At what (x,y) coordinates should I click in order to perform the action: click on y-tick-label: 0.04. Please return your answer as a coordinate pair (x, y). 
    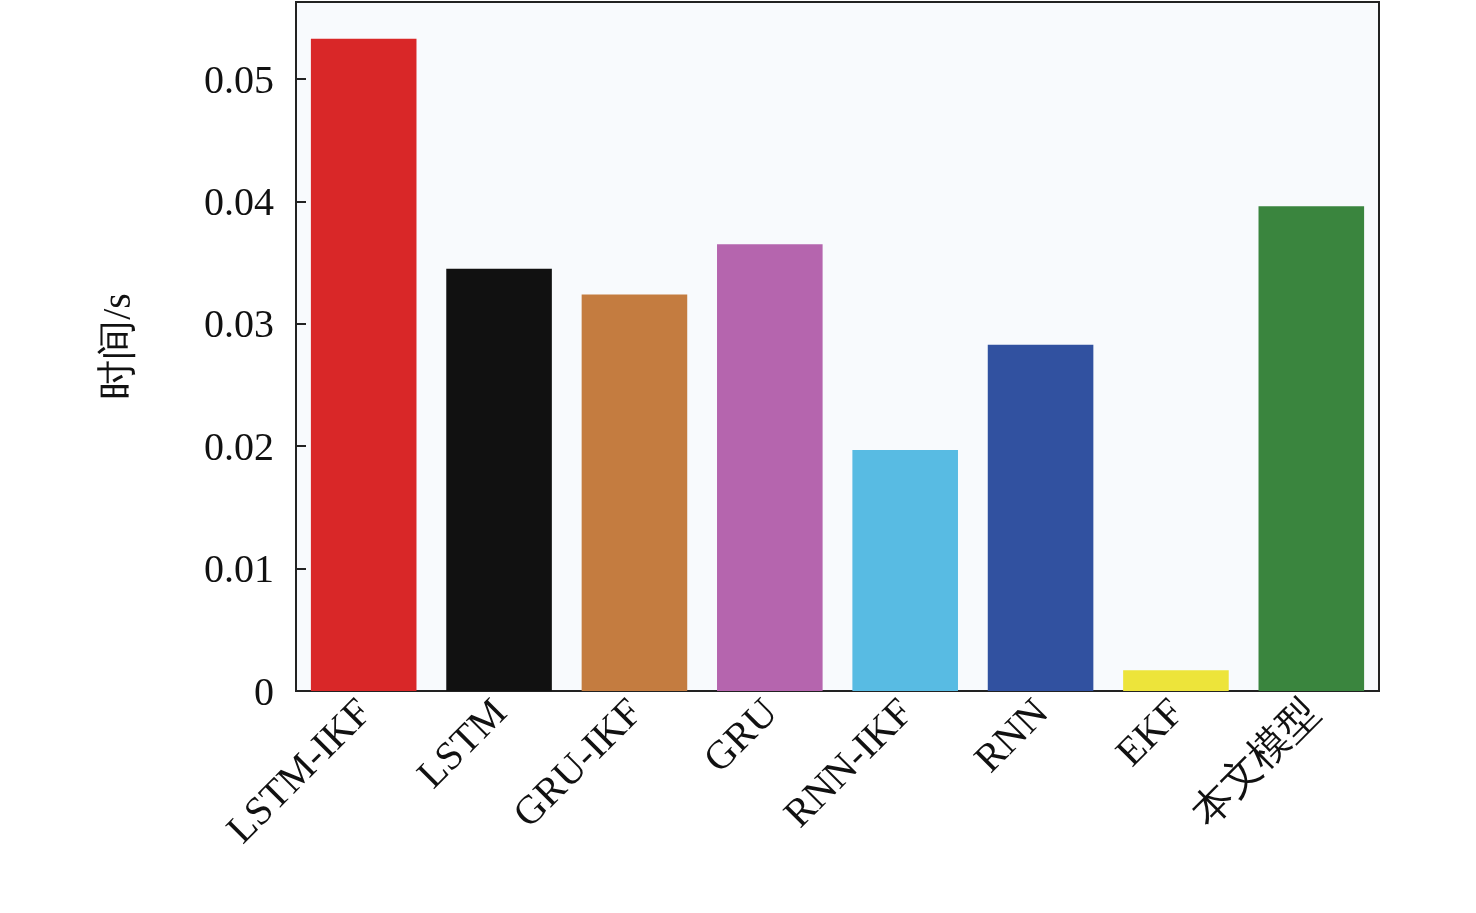
    Looking at the image, I should click on (239, 201).